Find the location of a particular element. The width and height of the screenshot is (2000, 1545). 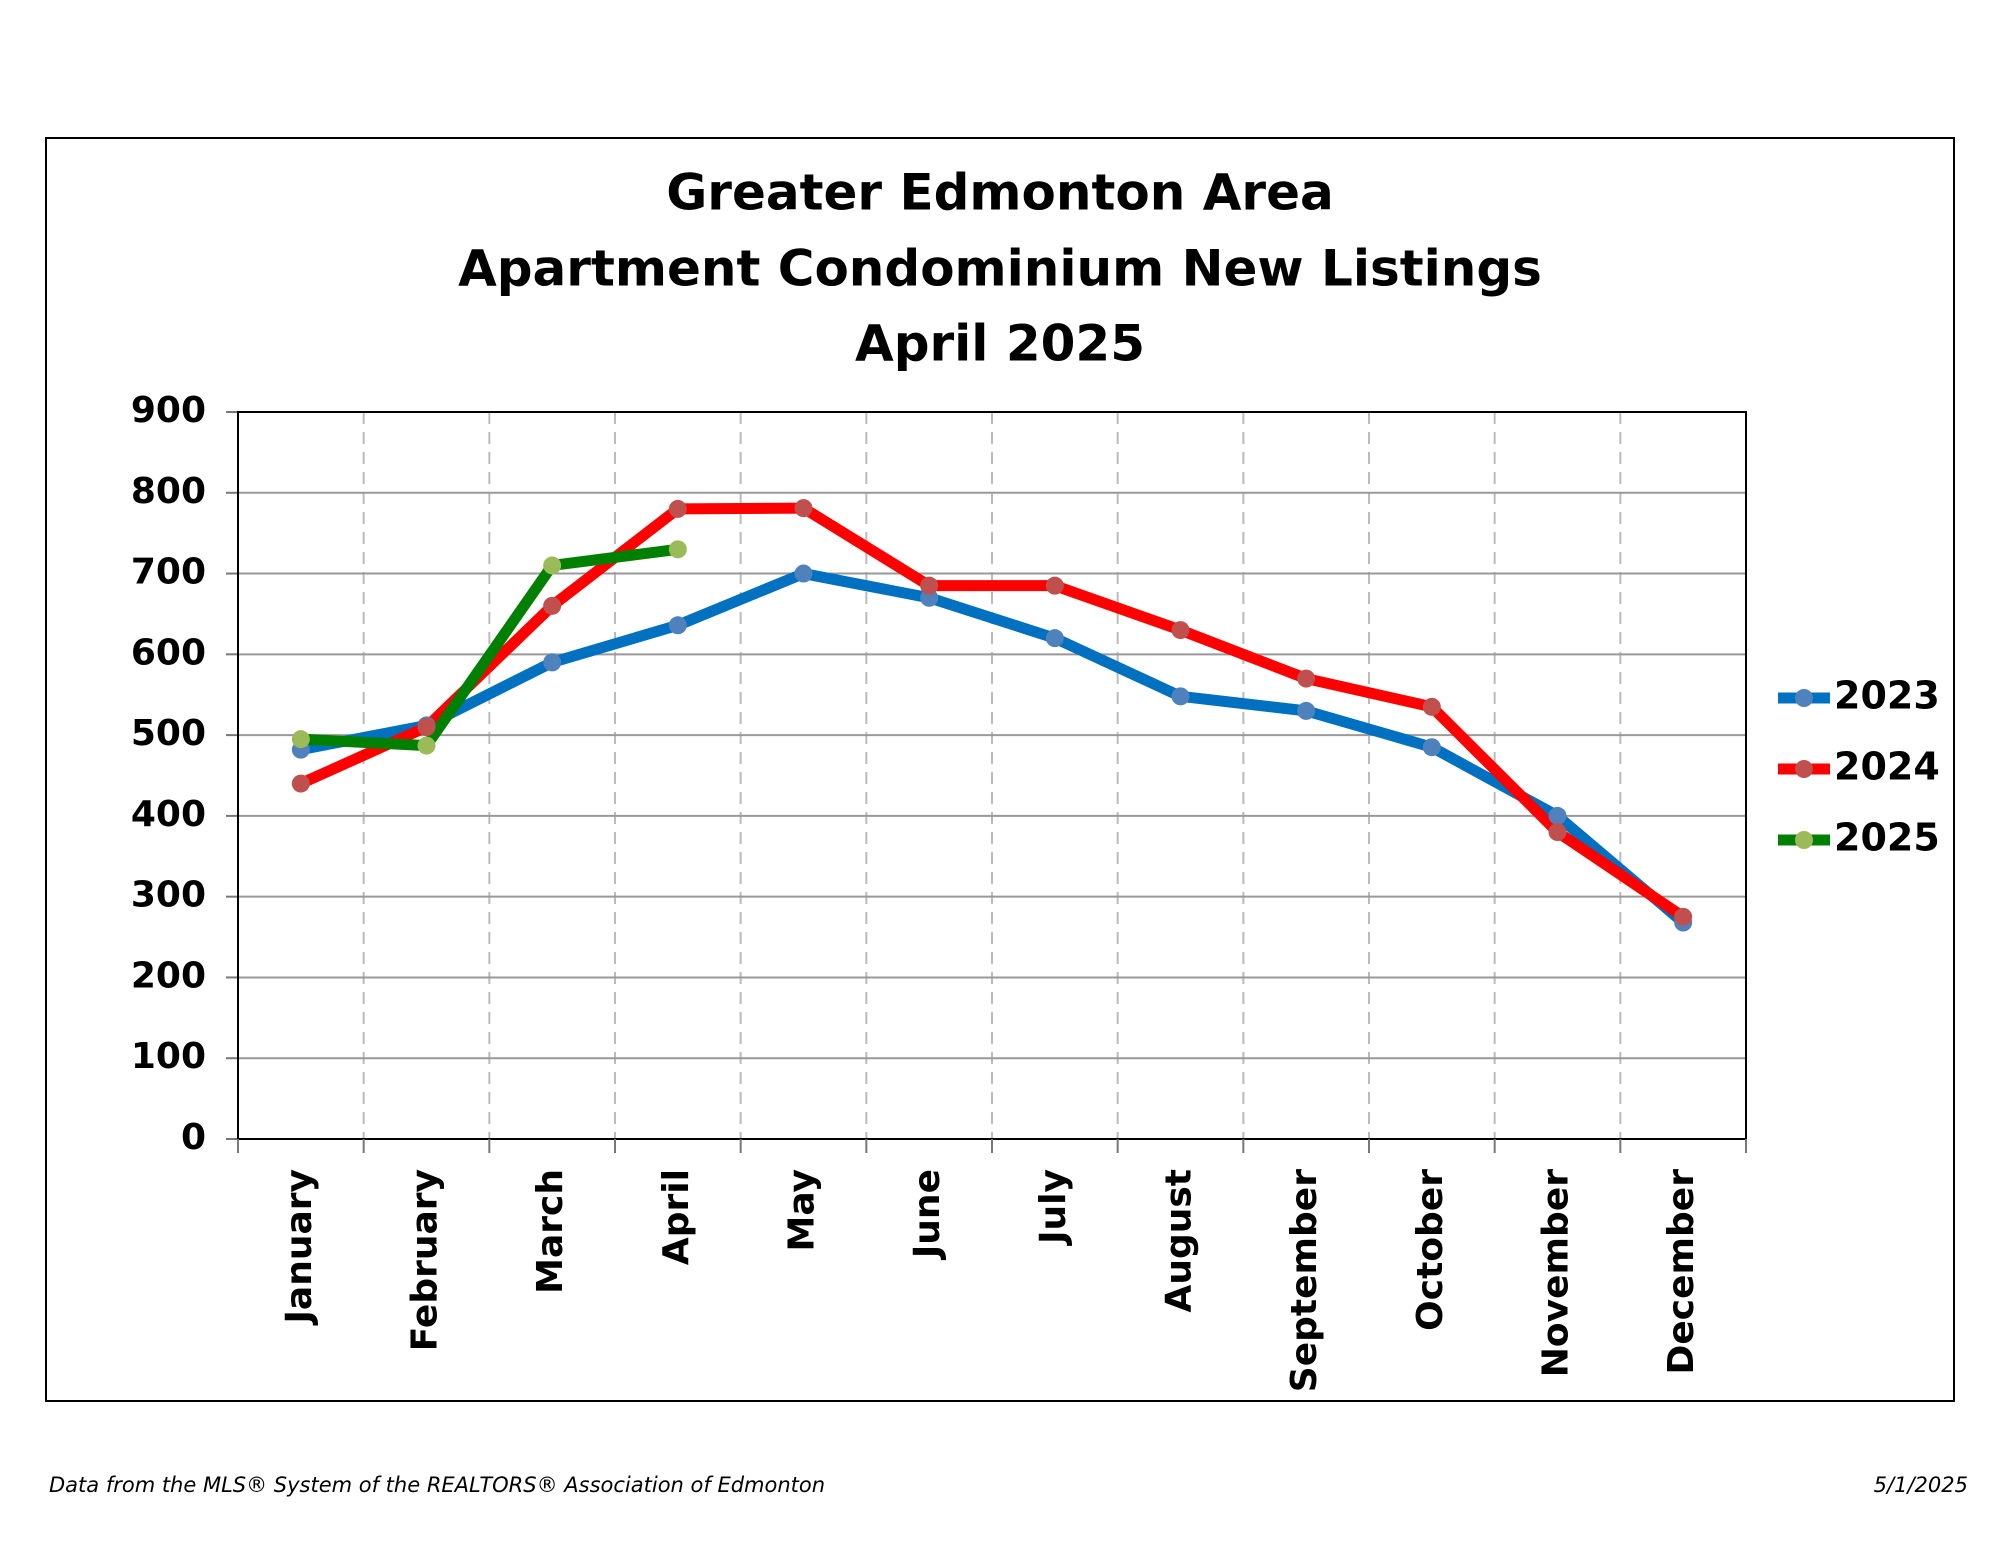

chart-title: Greater Edmonton Area is located at coordinates (999, 193).